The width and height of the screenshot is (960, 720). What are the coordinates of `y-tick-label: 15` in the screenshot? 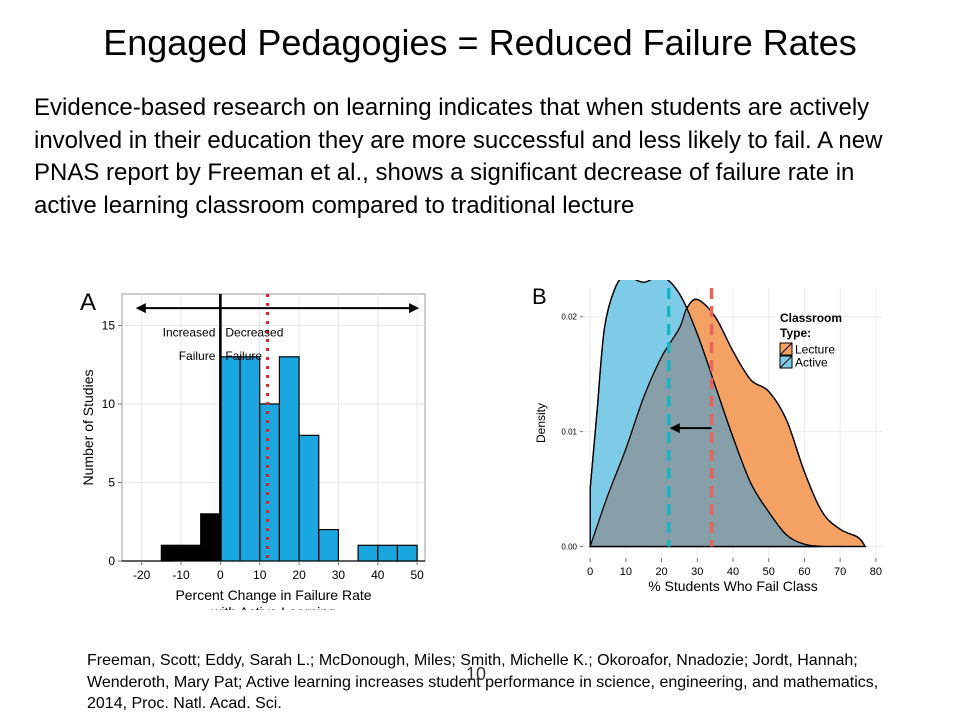 It's located at (109, 325).